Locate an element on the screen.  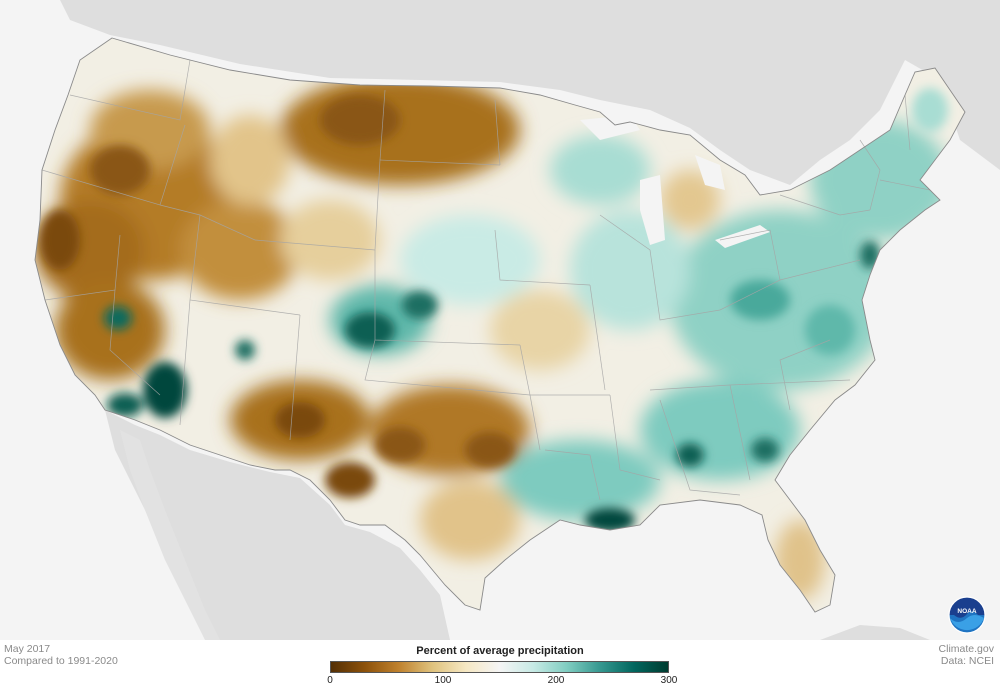
legend-tick-200: 200 is located at coordinates (556, 680).